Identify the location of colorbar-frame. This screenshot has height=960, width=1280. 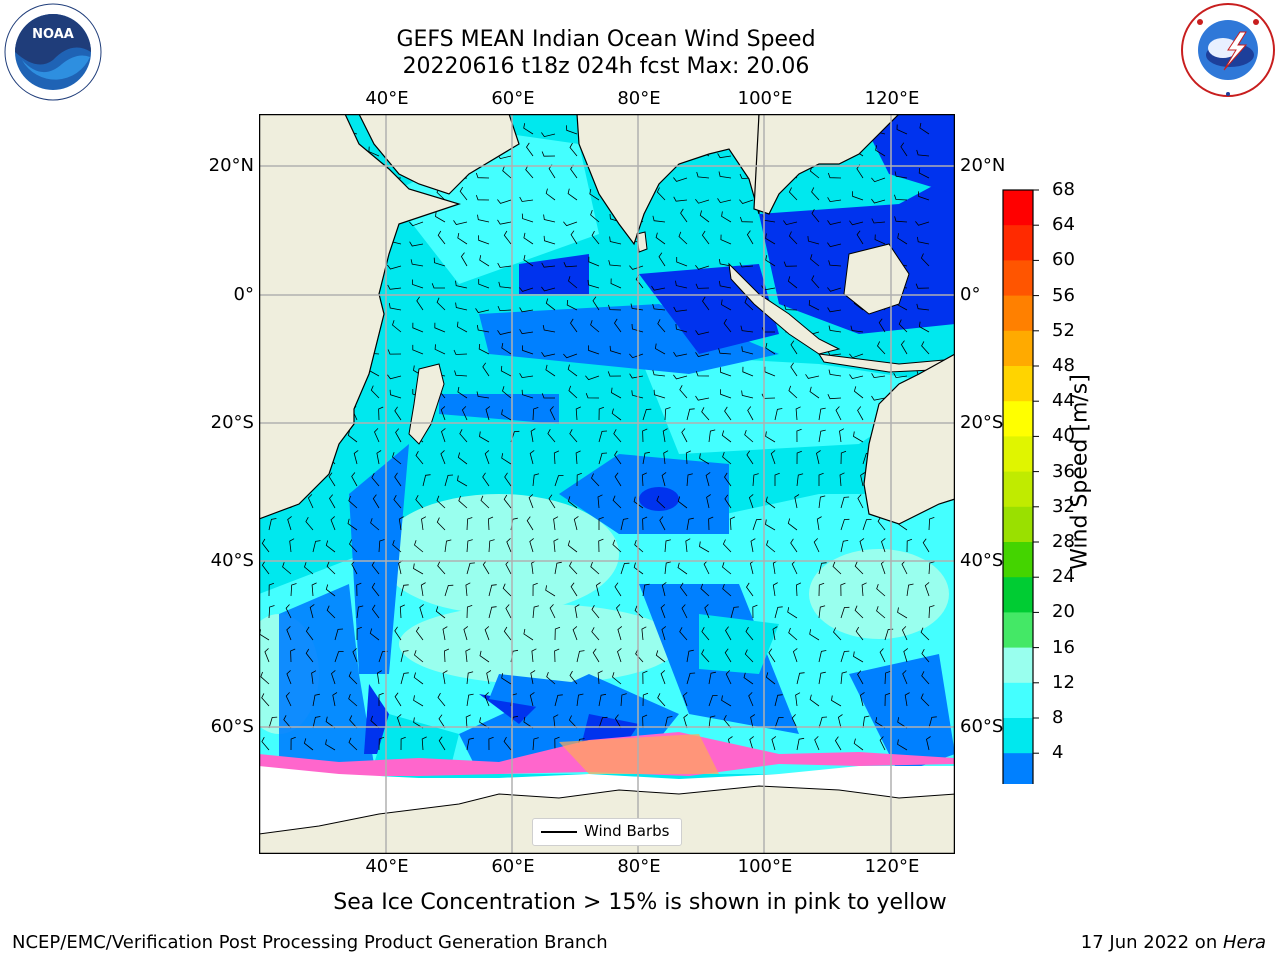
(1018, 486).